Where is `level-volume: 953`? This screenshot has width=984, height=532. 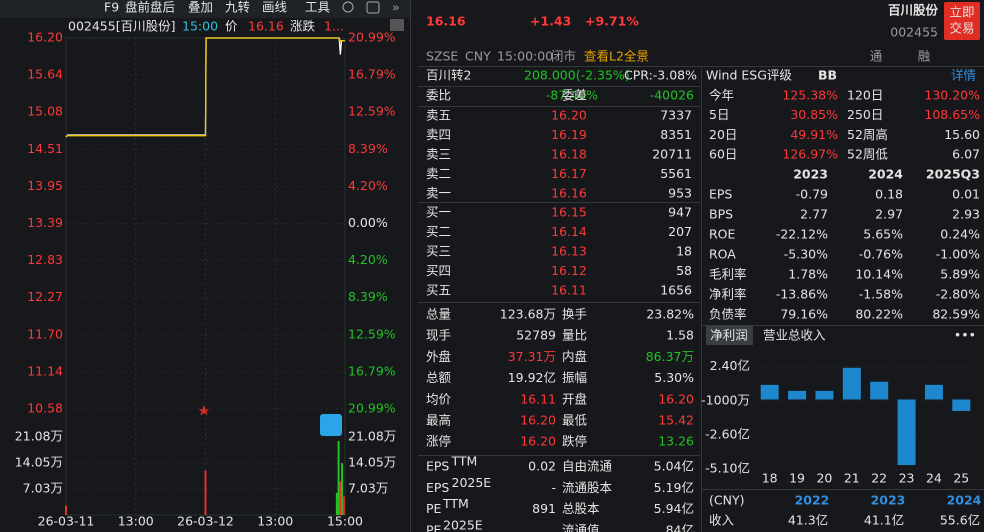
level-volume: 953 is located at coordinates (680, 193).